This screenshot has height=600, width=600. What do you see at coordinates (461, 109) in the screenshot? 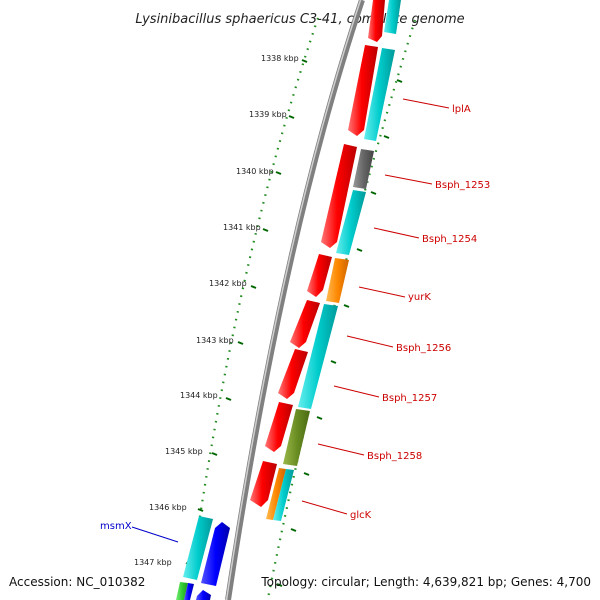
I see `gene-label-lplA: lplA` at bounding box center [461, 109].